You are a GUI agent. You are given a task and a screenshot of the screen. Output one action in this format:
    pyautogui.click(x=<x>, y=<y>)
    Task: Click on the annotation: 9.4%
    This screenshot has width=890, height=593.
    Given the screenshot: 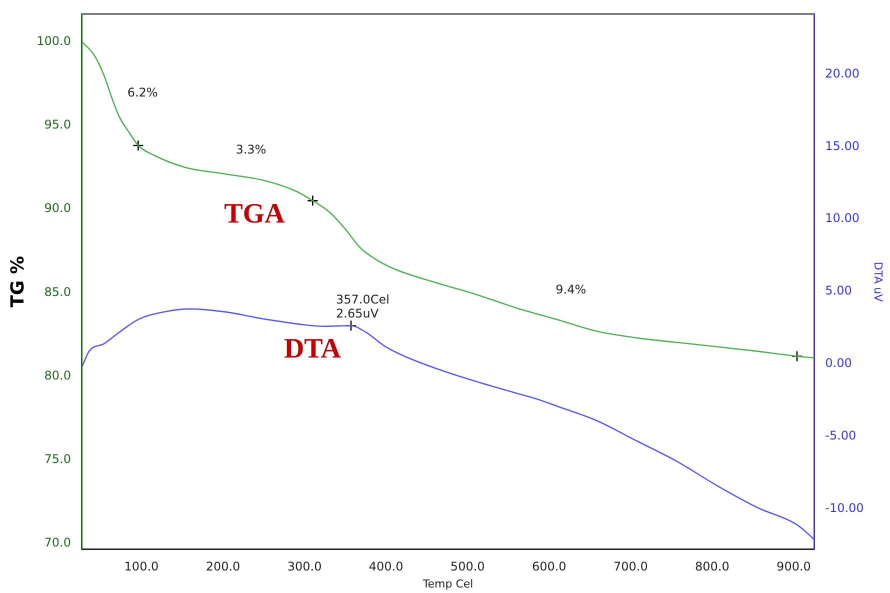 What is the action you would take?
    pyautogui.click(x=571, y=289)
    